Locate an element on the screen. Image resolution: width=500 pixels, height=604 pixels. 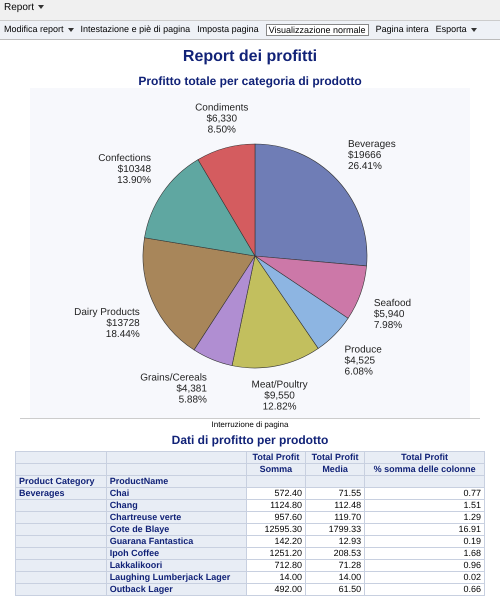
data-label: 112.48 is located at coordinates (335, 506).